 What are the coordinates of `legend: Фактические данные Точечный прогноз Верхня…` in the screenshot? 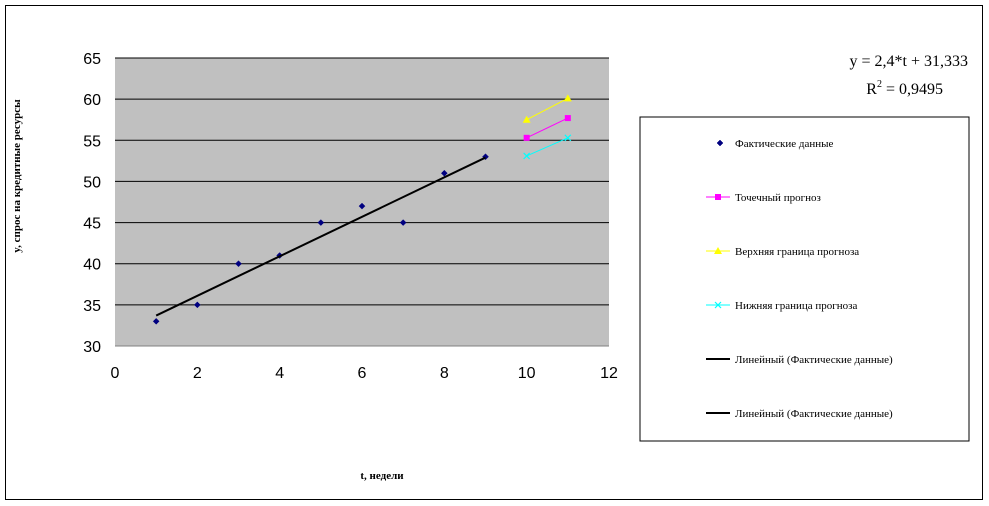 It's located at (799, 279).